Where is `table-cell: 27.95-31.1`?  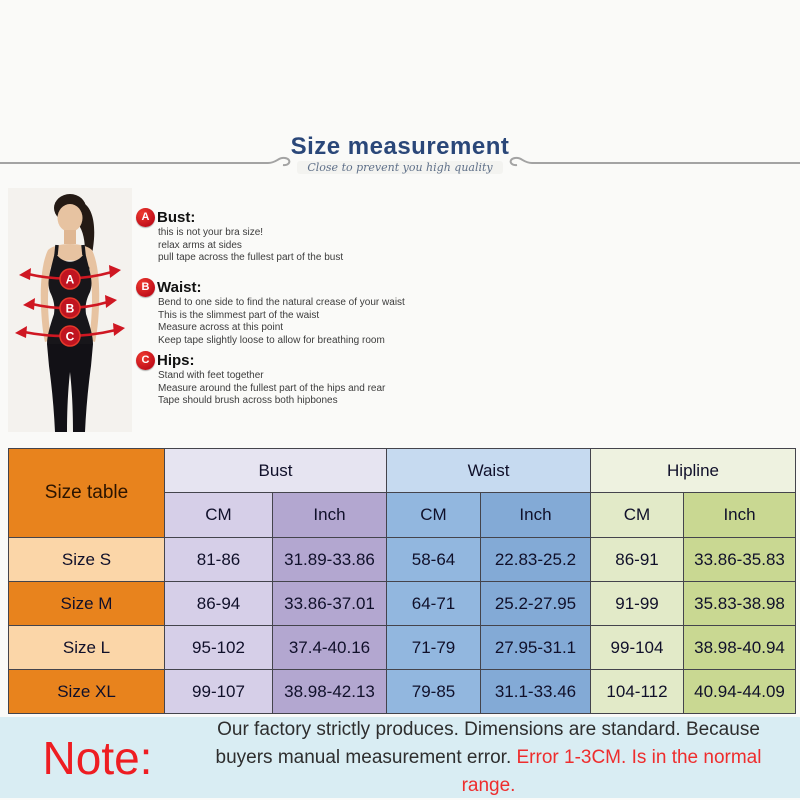
table-cell: 27.95-31.1 is located at coordinates (535, 647).